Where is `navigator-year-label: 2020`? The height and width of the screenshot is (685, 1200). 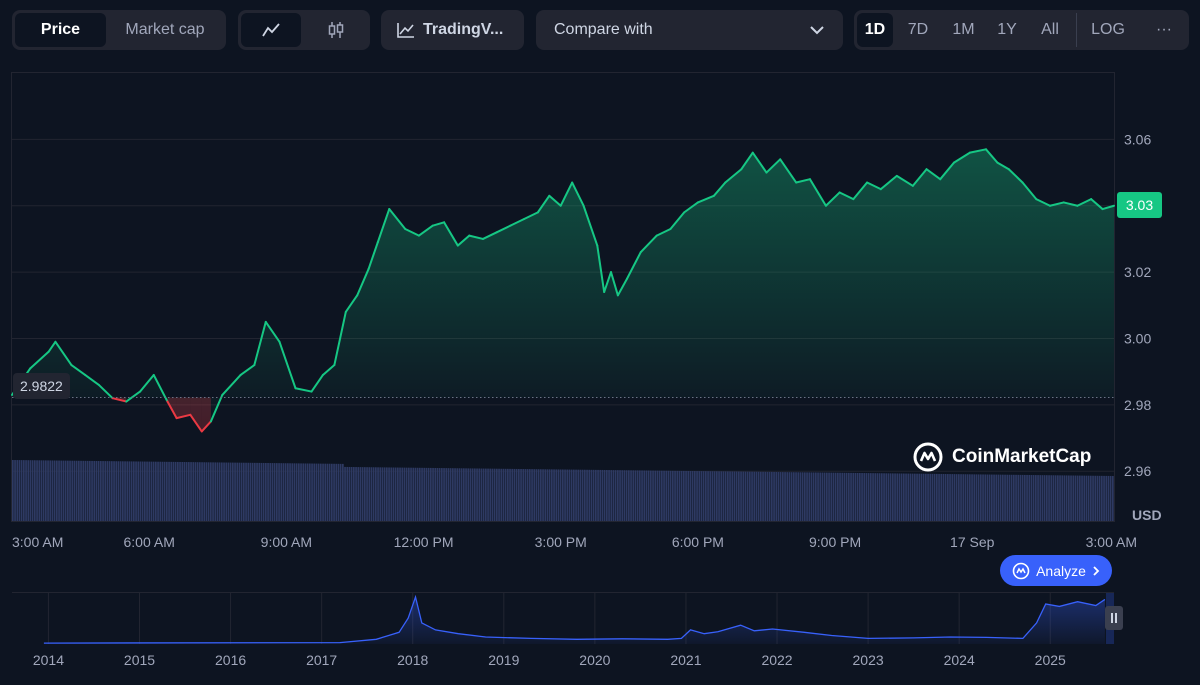 navigator-year-label: 2020 is located at coordinates (594, 660).